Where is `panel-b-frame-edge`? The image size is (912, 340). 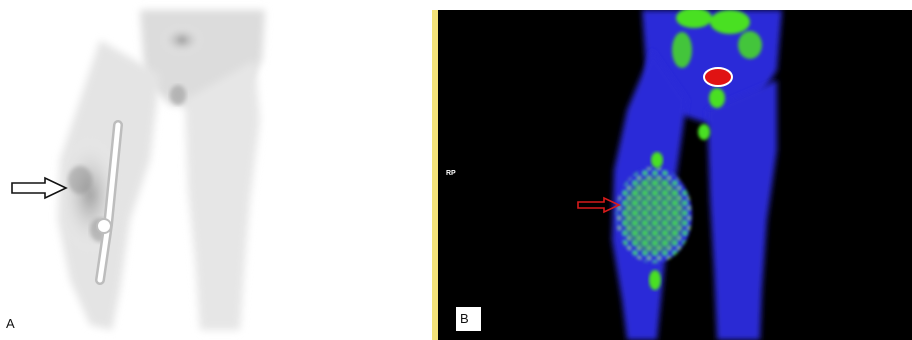 panel-b-frame-edge is located at coordinates (435, 175).